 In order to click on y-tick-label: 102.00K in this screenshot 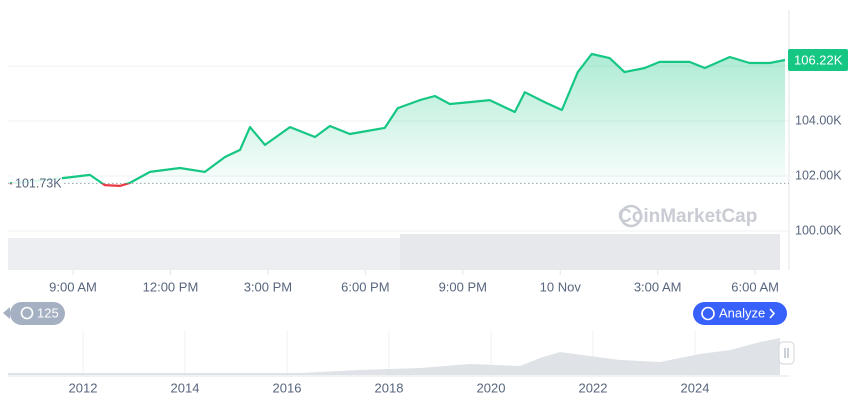, I will do `click(818, 175)`.